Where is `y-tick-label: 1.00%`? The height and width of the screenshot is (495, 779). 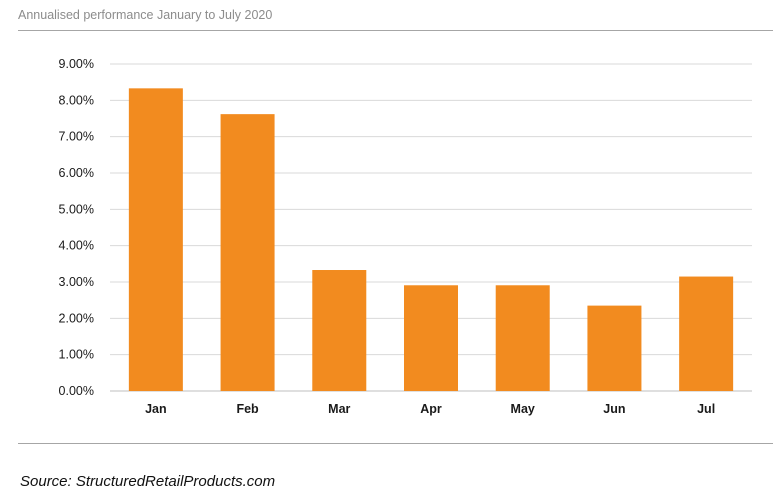 y-tick-label: 1.00% is located at coordinates (76, 355).